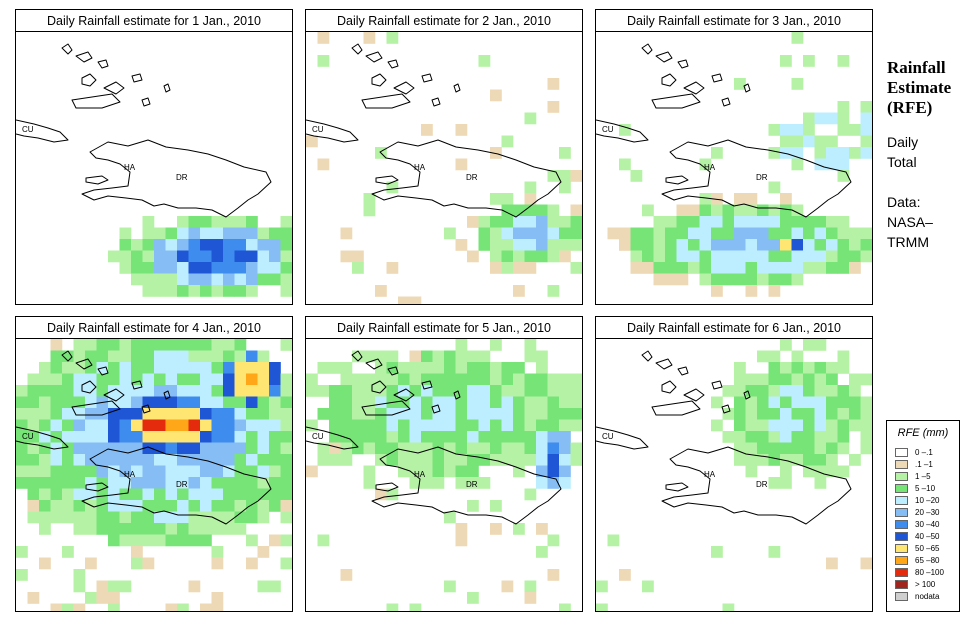  I want to click on rainfall-map: CU HA DR, so click(734, 168).